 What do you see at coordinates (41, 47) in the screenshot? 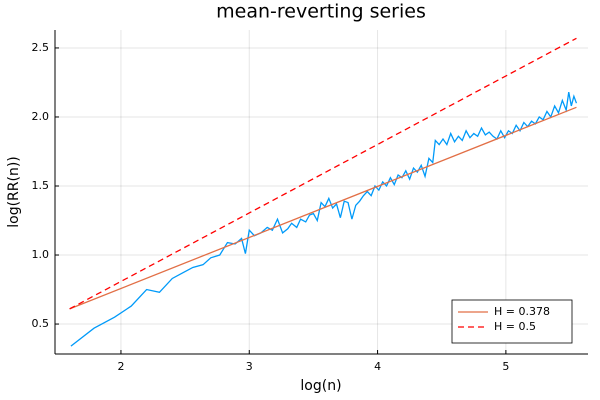
I see `y-tick-label: 2.5` at bounding box center [41, 47].